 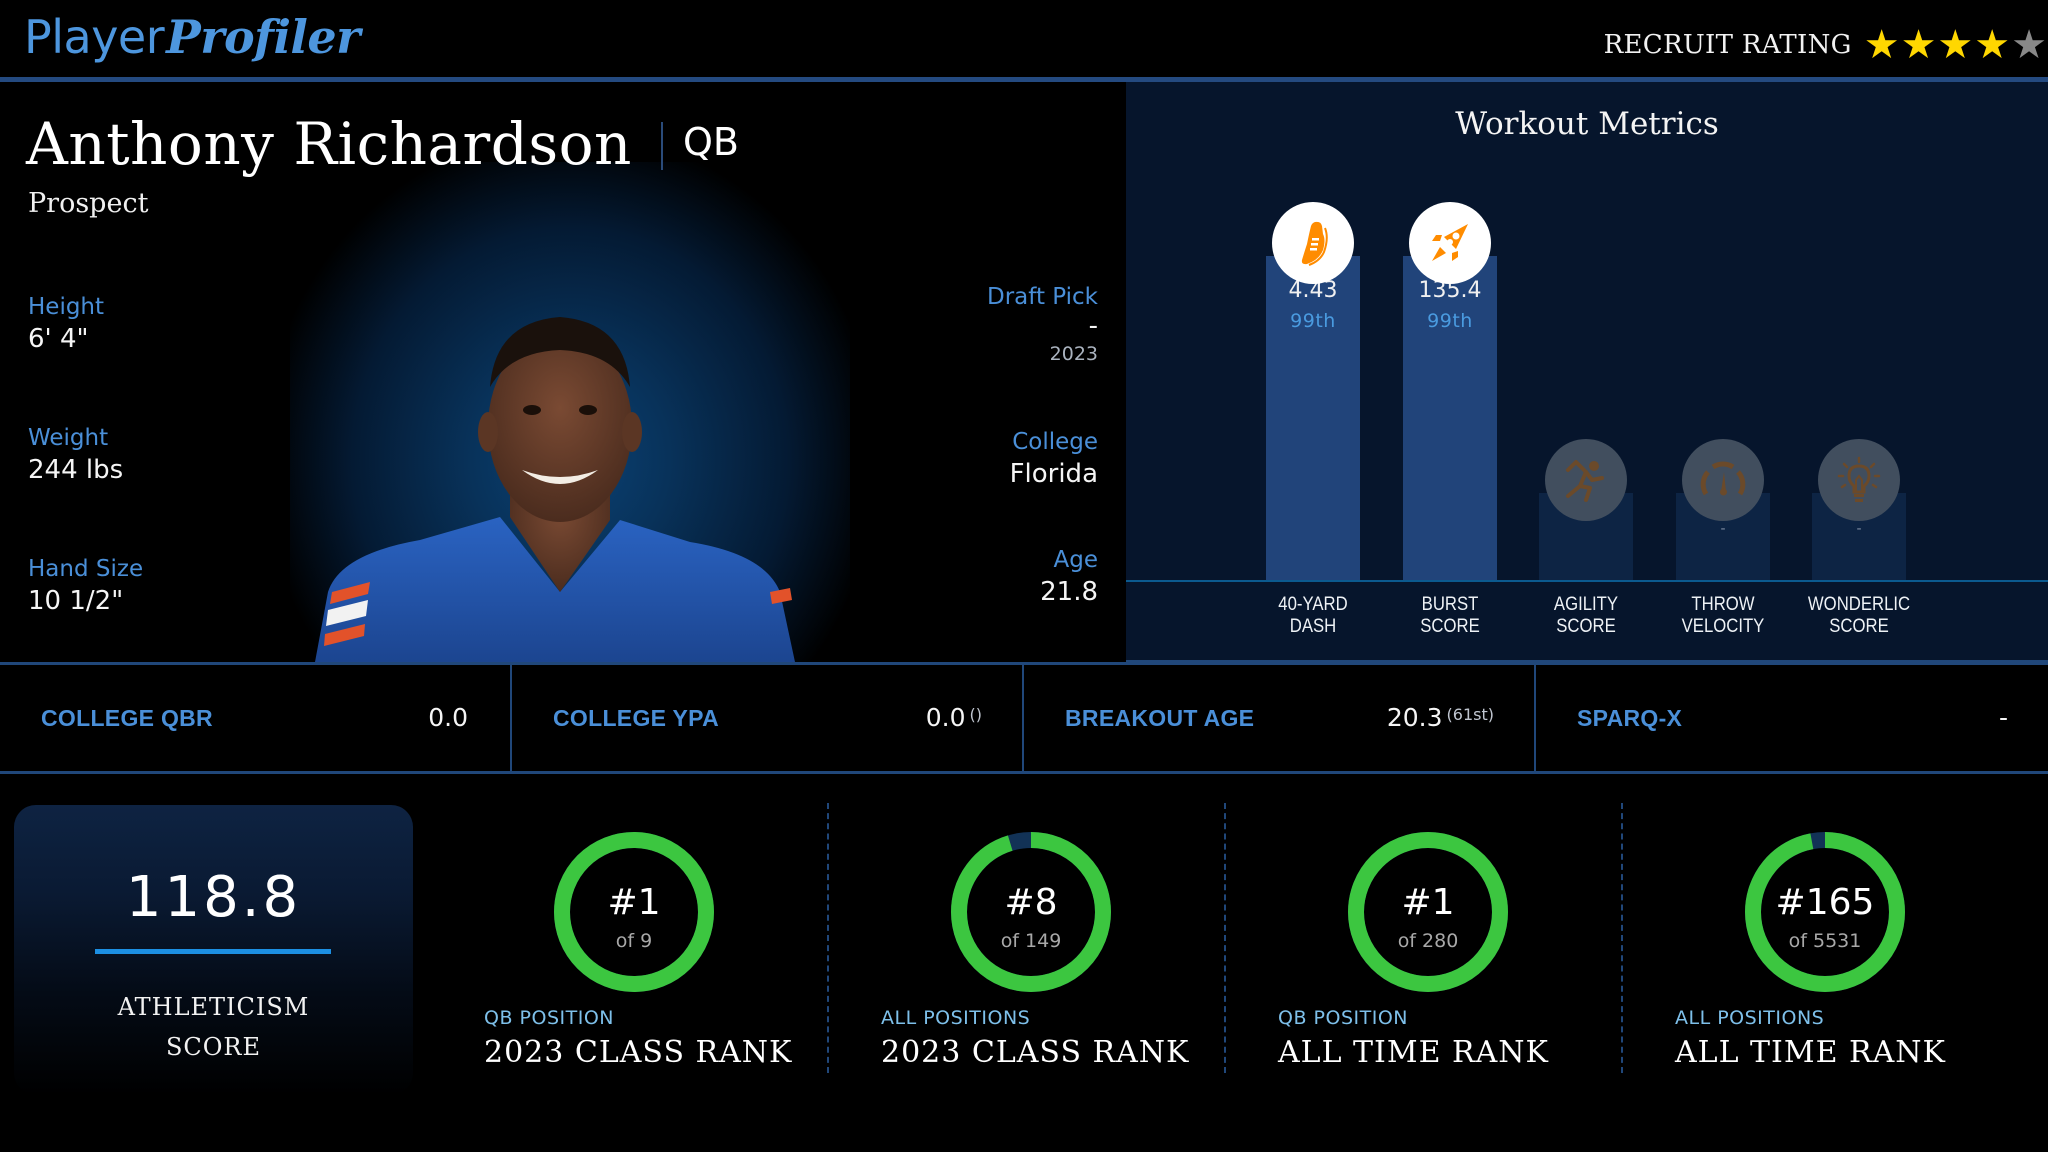 What do you see at coordinates (1727, 45) in the screenshot?
I see `recruit-rating-label: RECRUIT RATING` at bounding box center [1727, 45].